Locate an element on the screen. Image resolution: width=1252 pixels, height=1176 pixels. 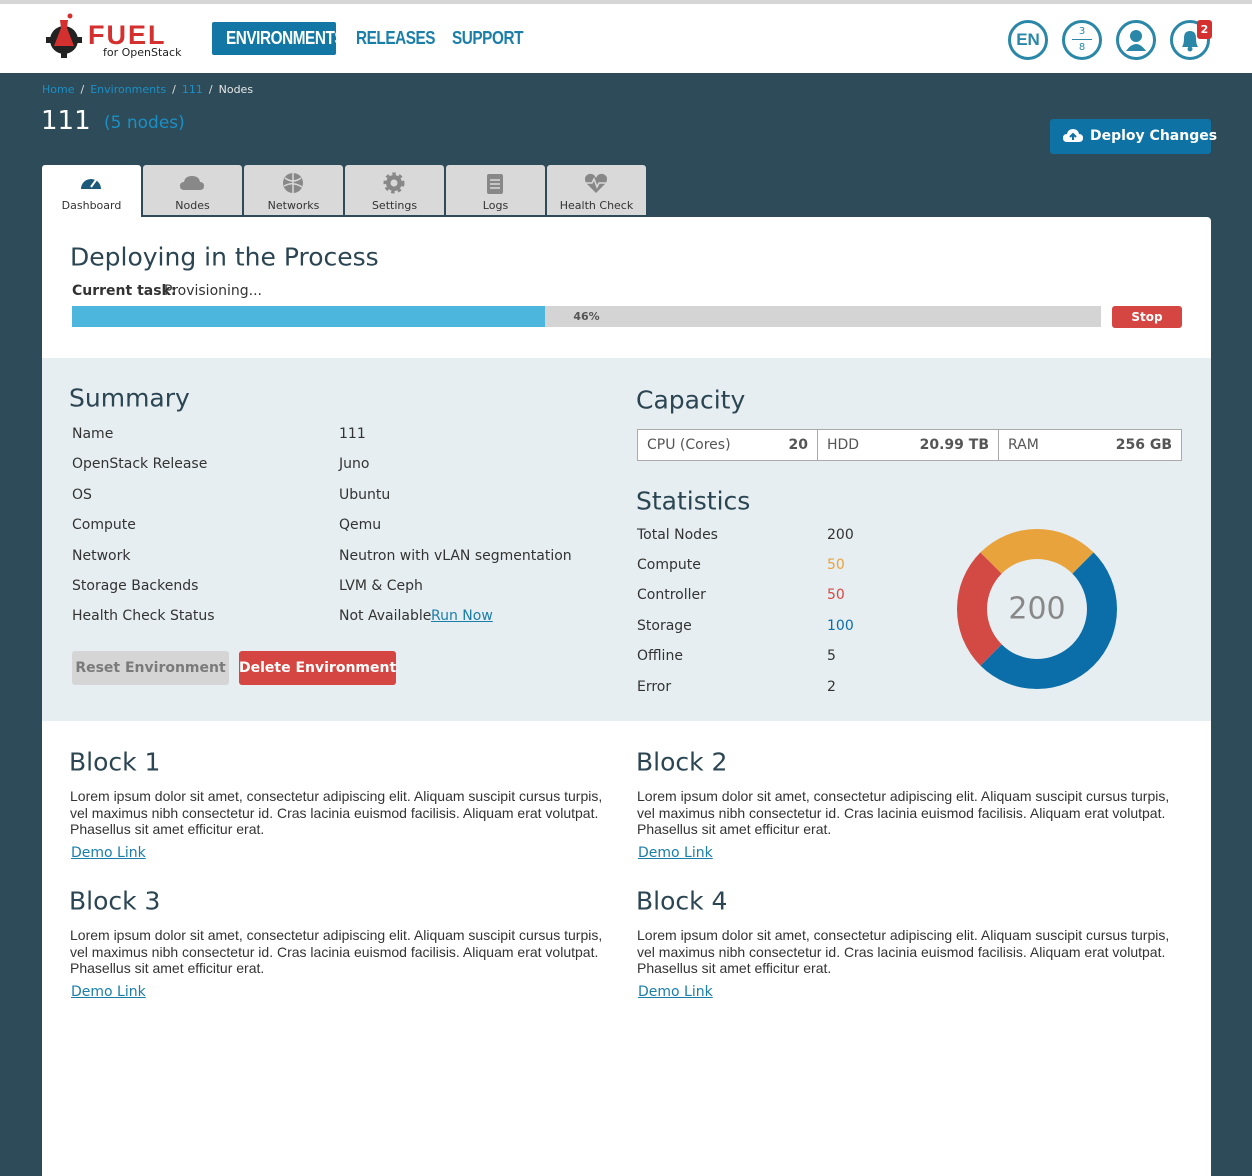
user-button is located at coordinates (1136, 40).